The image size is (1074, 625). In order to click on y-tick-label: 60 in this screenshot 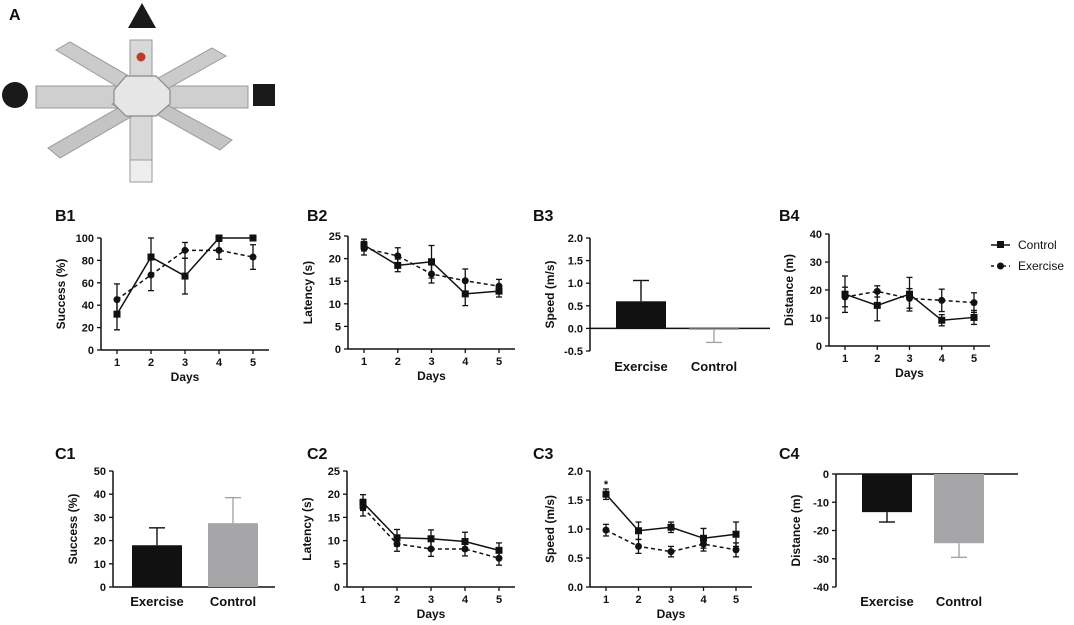, I will do `click(88, 284)`.